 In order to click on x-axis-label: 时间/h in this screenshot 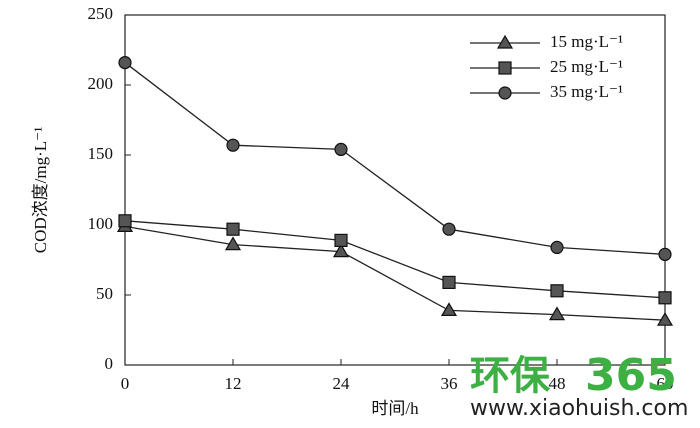, I will do `click(395, 408)`.